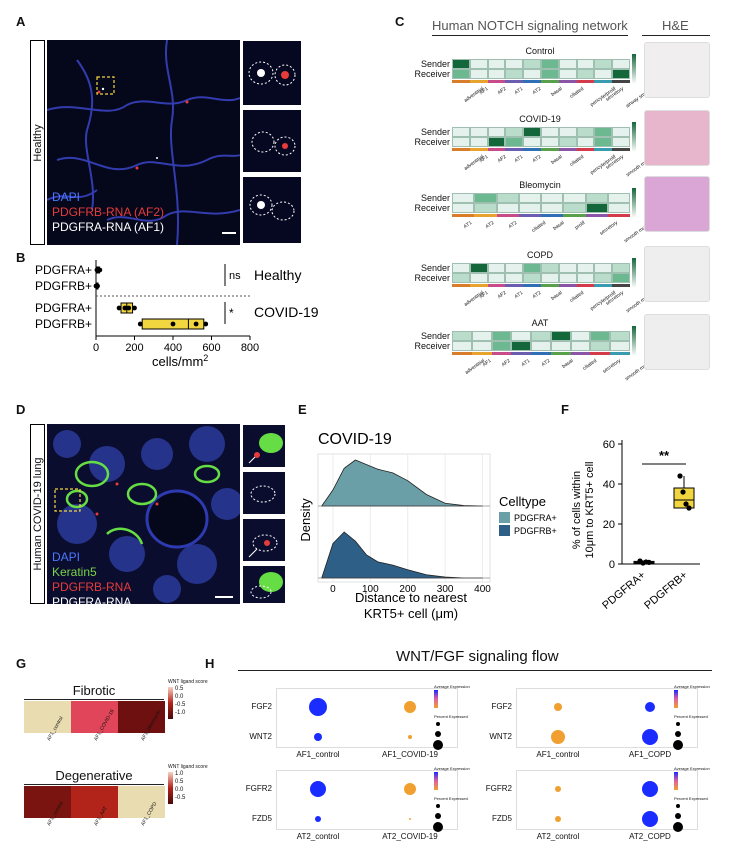 The width and height of the screenshot is (738, 847). What do you see at coordinates (507, 363) in the screenshot?
I see `panel-c-col-label: AF2` at bounding box center [507, 363].